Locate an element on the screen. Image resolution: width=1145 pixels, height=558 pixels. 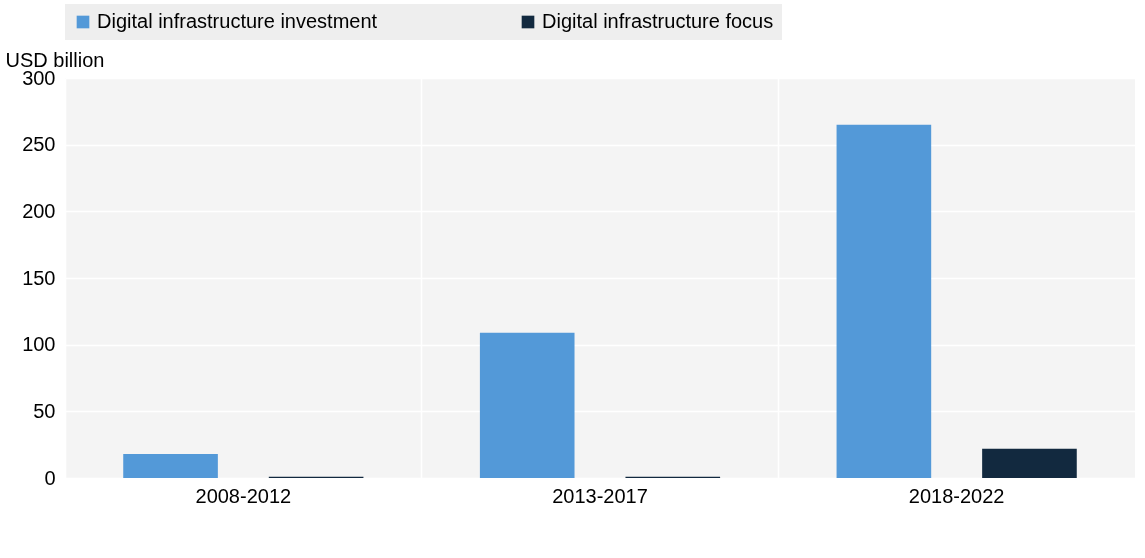
y-tick-label: 150 is located at coordinates (39, 277).